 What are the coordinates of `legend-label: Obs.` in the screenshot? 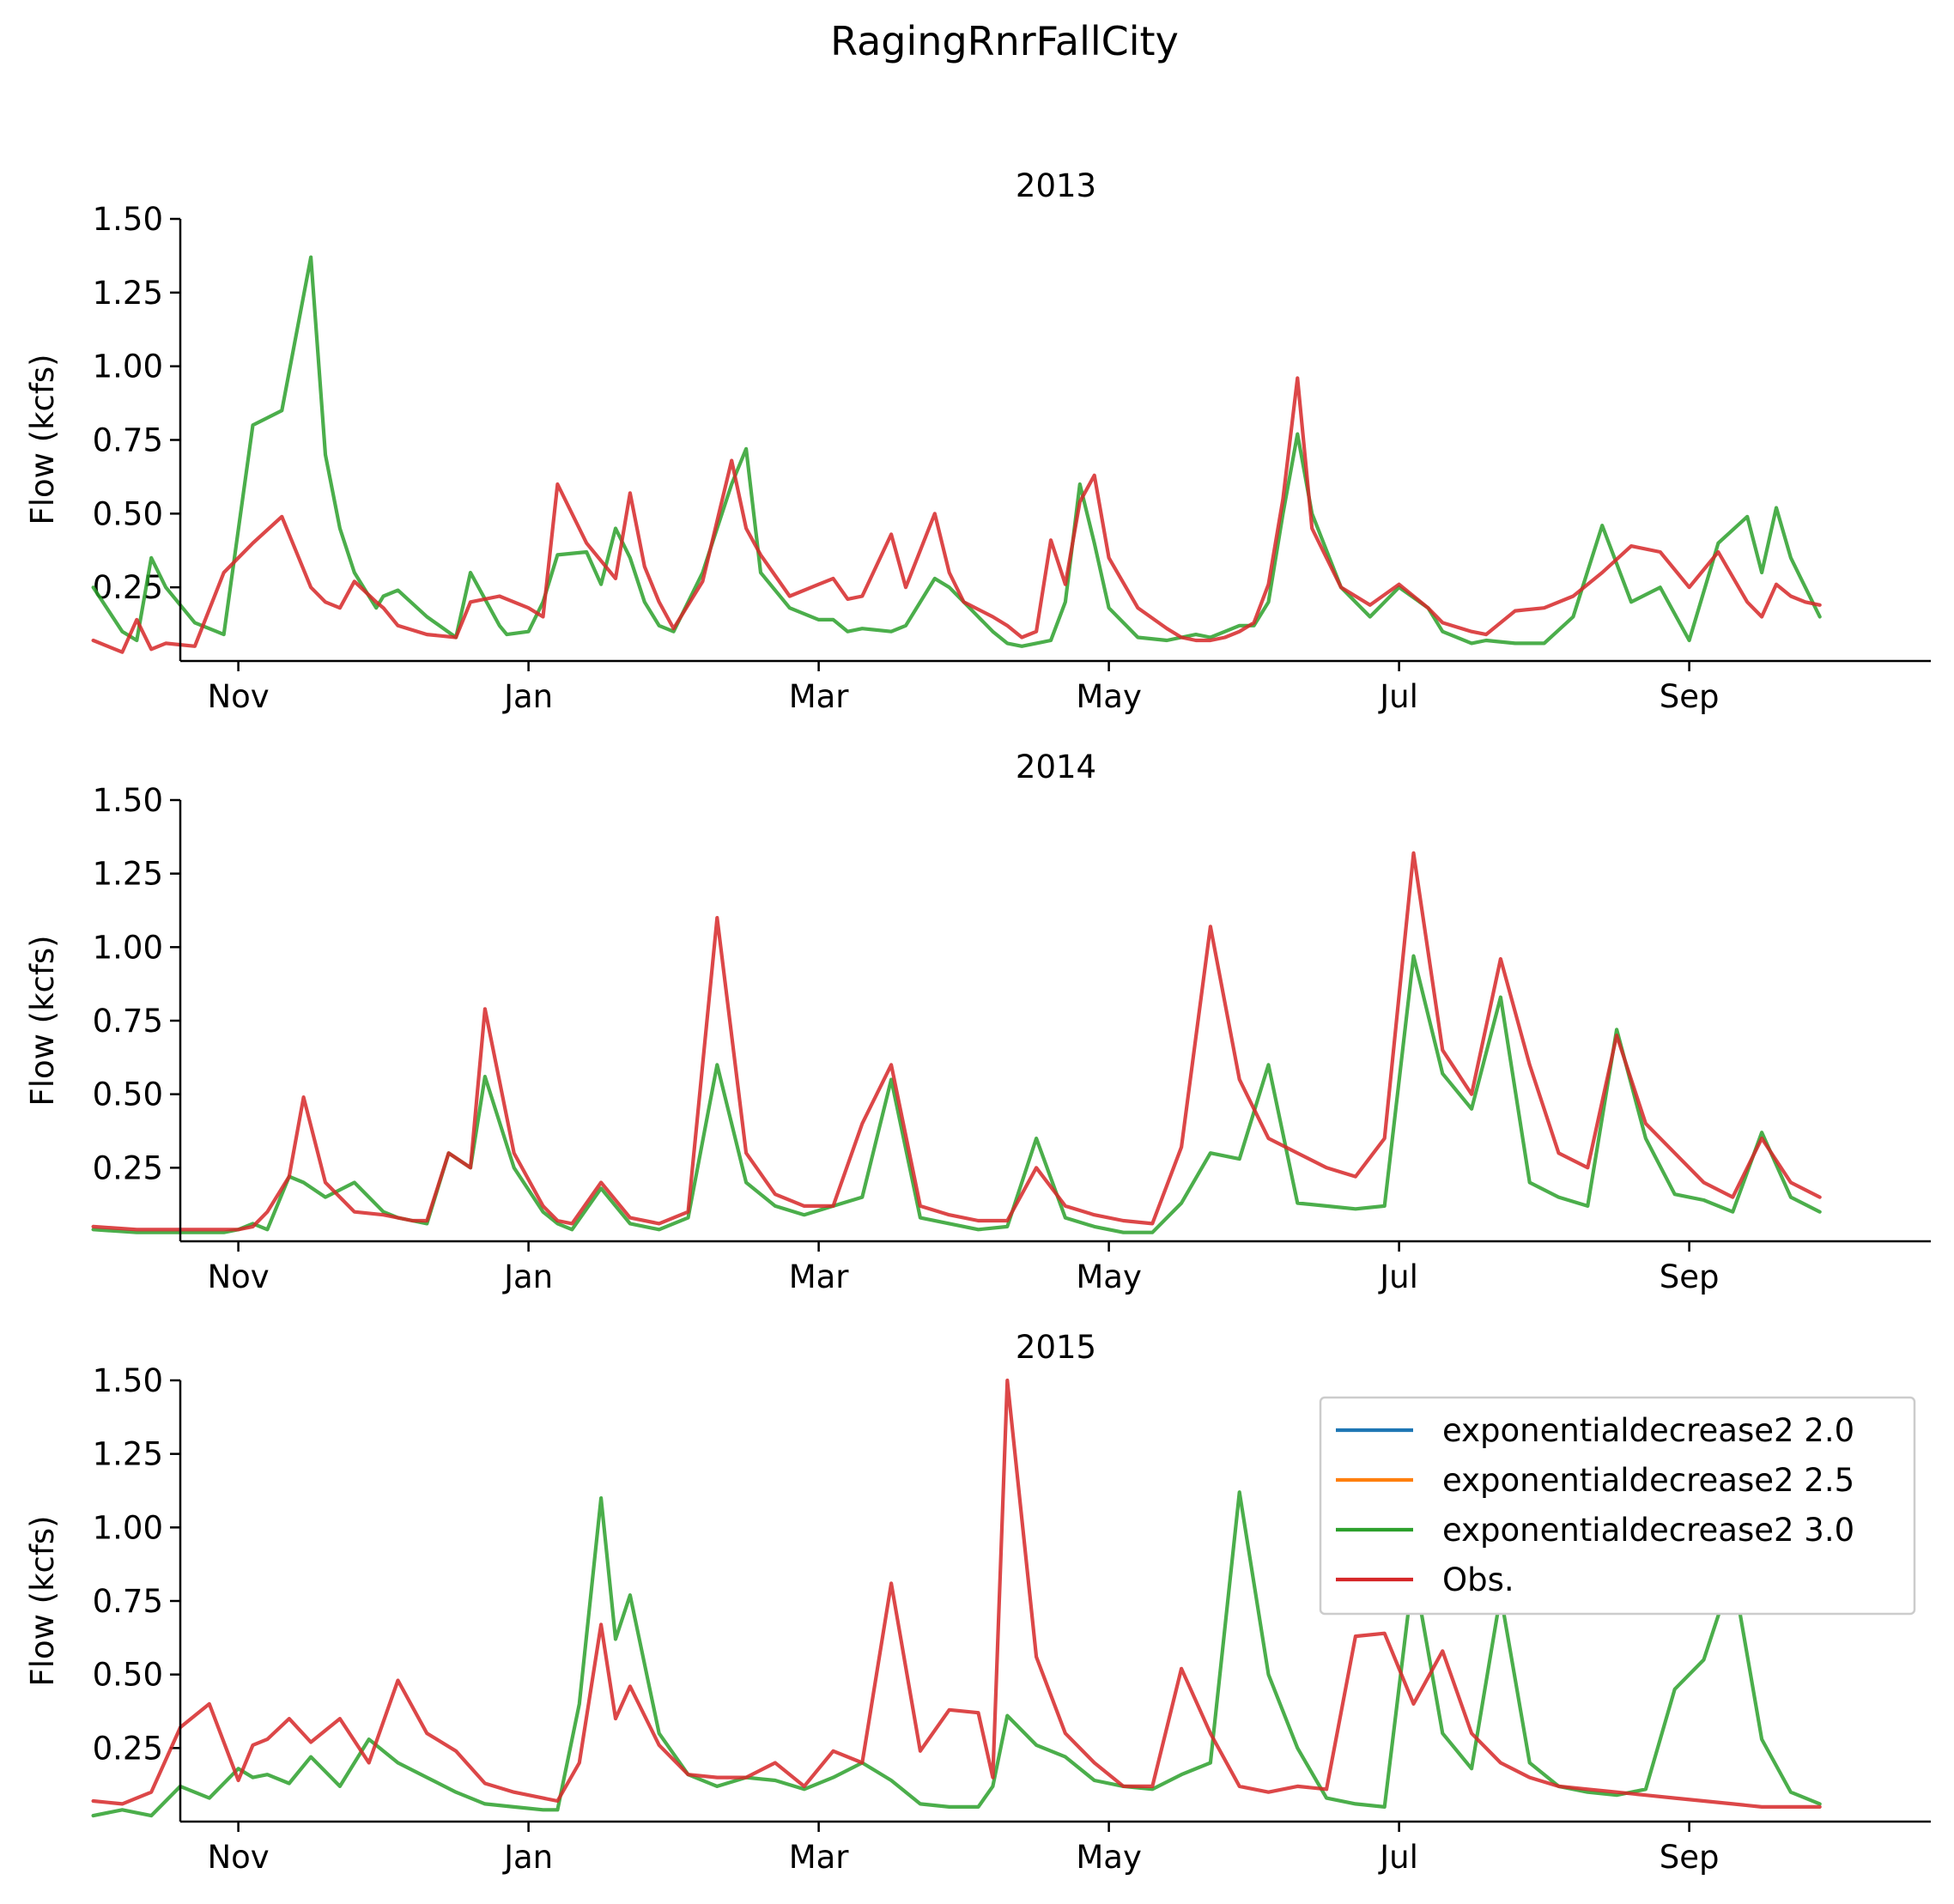 It's located at (1478, 1580).